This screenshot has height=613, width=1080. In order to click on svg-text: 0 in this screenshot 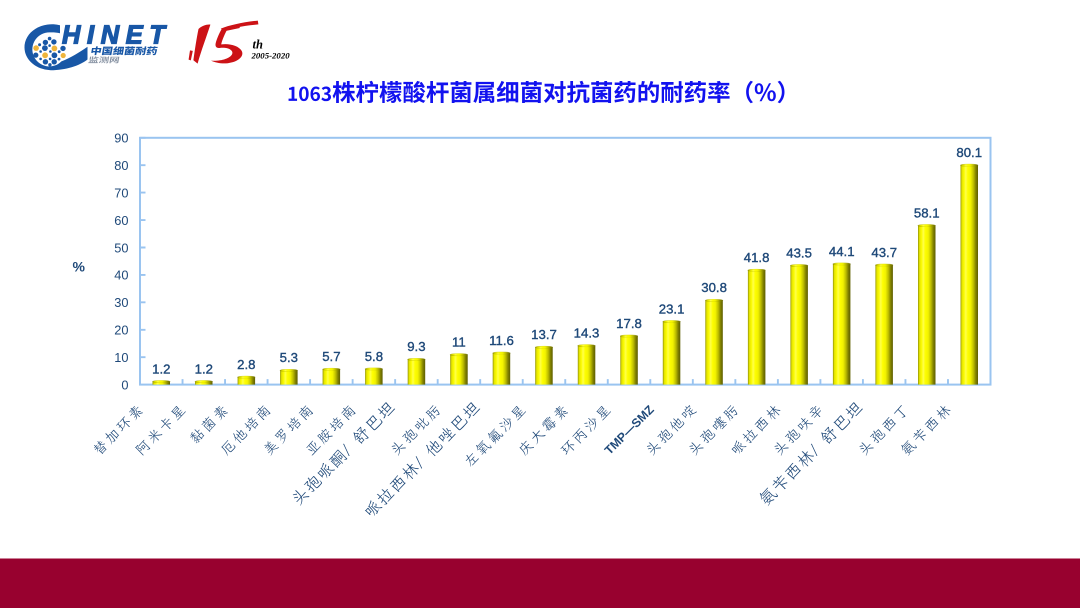, I will do `click(124, 384)`.